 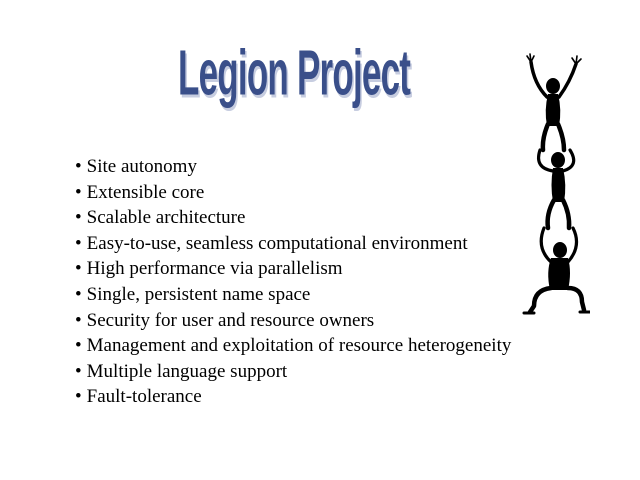 What do you see at coordinates (293, 269) in the screenshot?
I see `bullet-item-high-performance: High performance via parallelism` at bounding box center [293, 269].